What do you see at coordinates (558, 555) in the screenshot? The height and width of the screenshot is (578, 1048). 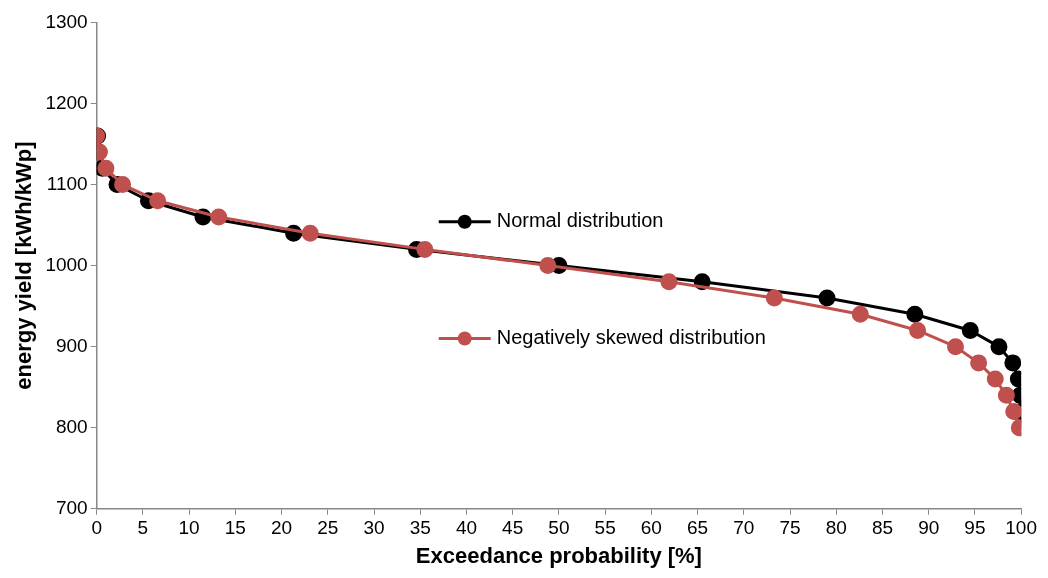 I see `x-axis-title: Exceedance probability [%]` at bounding box center [558, 555].